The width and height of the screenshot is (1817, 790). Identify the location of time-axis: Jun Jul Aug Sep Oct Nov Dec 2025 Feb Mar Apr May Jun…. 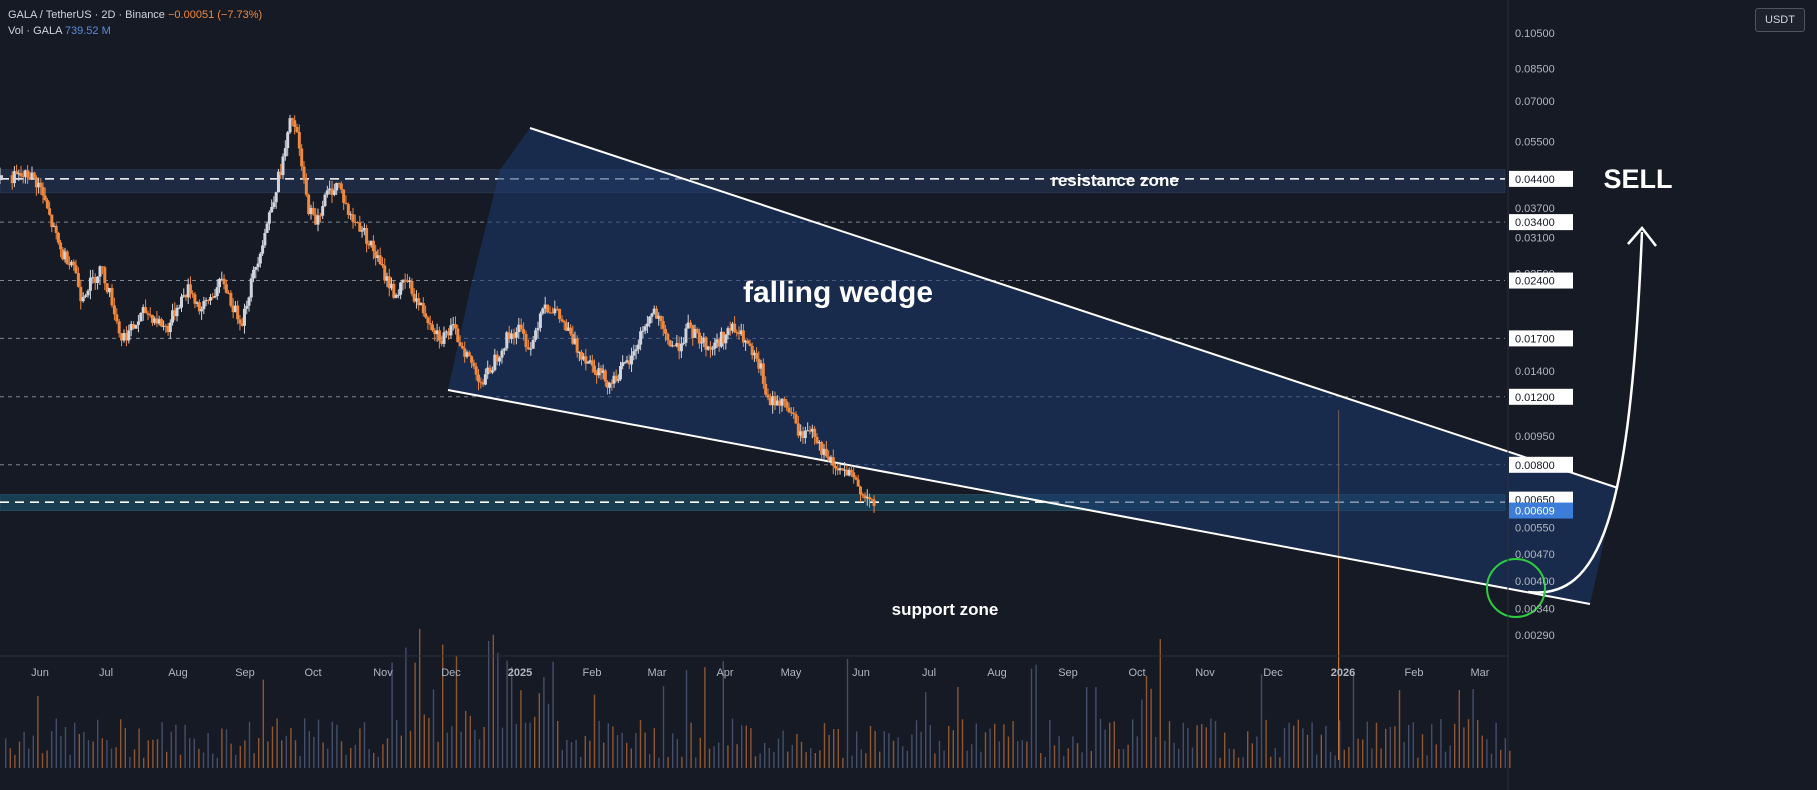
(754, 667).